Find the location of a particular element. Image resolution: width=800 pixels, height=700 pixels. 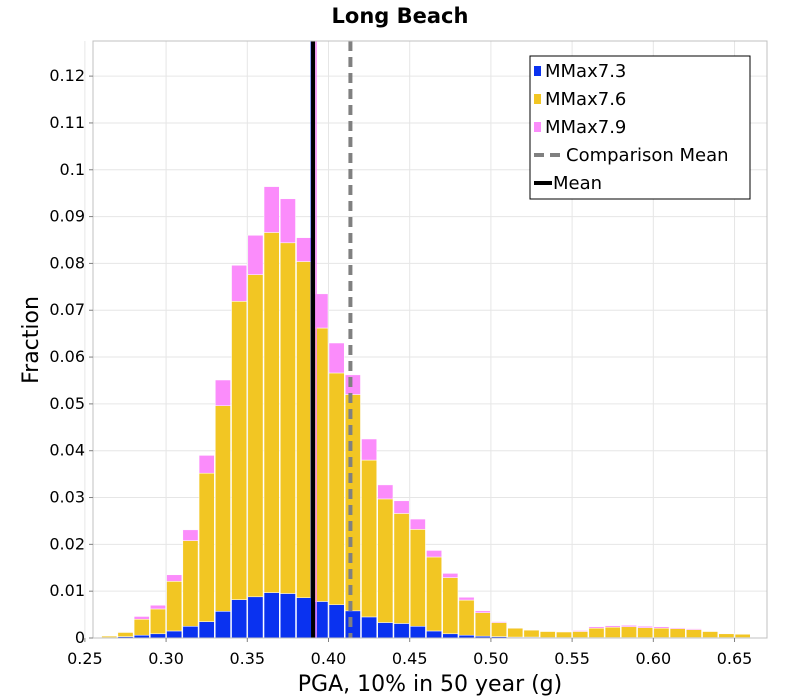

y-tick-label: 0.01 is located at coordinates (67, 590).